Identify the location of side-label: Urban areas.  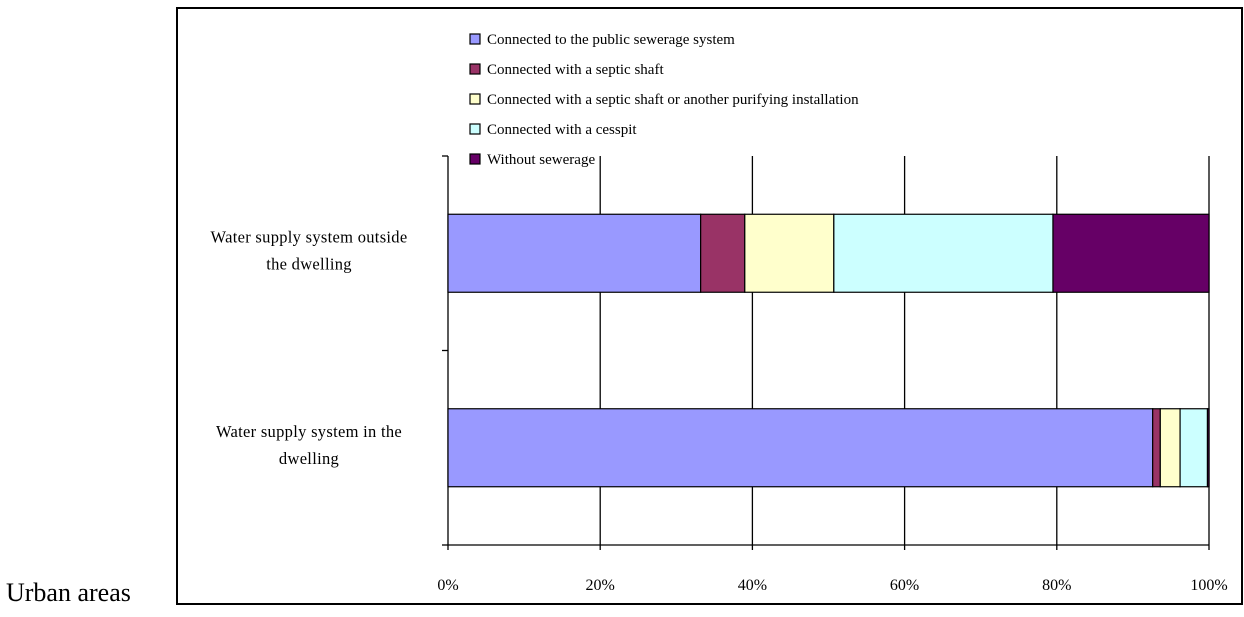
(68, 592).